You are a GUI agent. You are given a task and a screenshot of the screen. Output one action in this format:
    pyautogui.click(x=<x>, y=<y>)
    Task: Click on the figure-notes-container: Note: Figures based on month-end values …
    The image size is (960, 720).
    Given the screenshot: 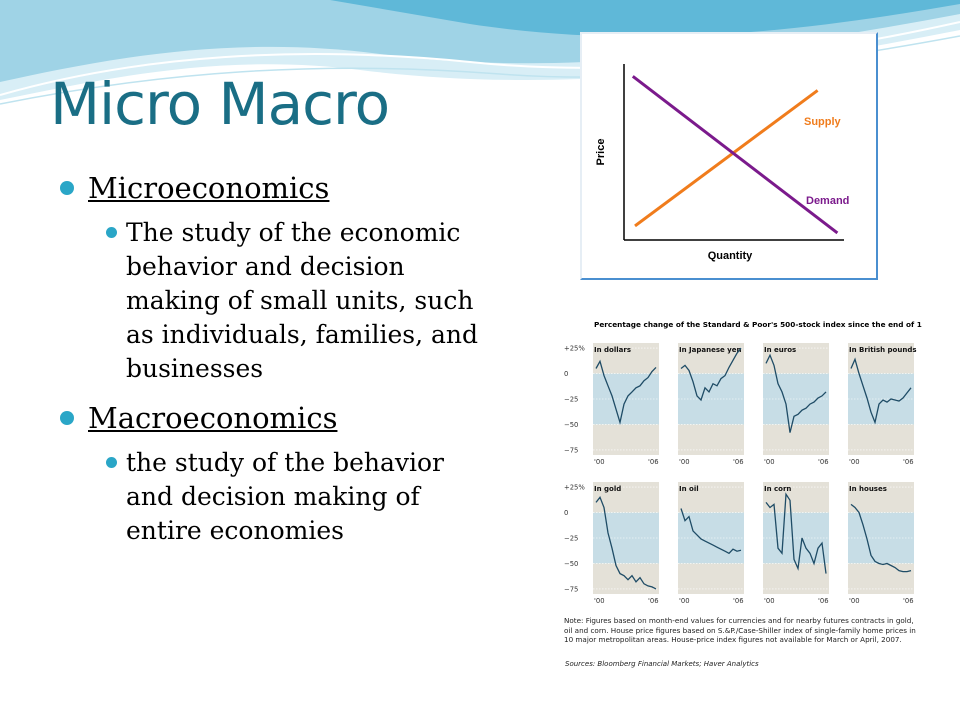 What is the action you would take?
    pyautogui.click(x=740, y=630)
    